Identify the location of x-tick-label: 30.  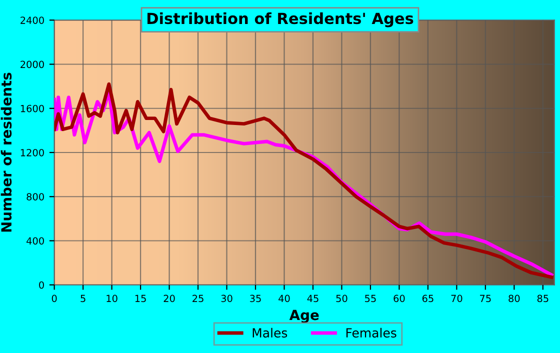
(226, 298).